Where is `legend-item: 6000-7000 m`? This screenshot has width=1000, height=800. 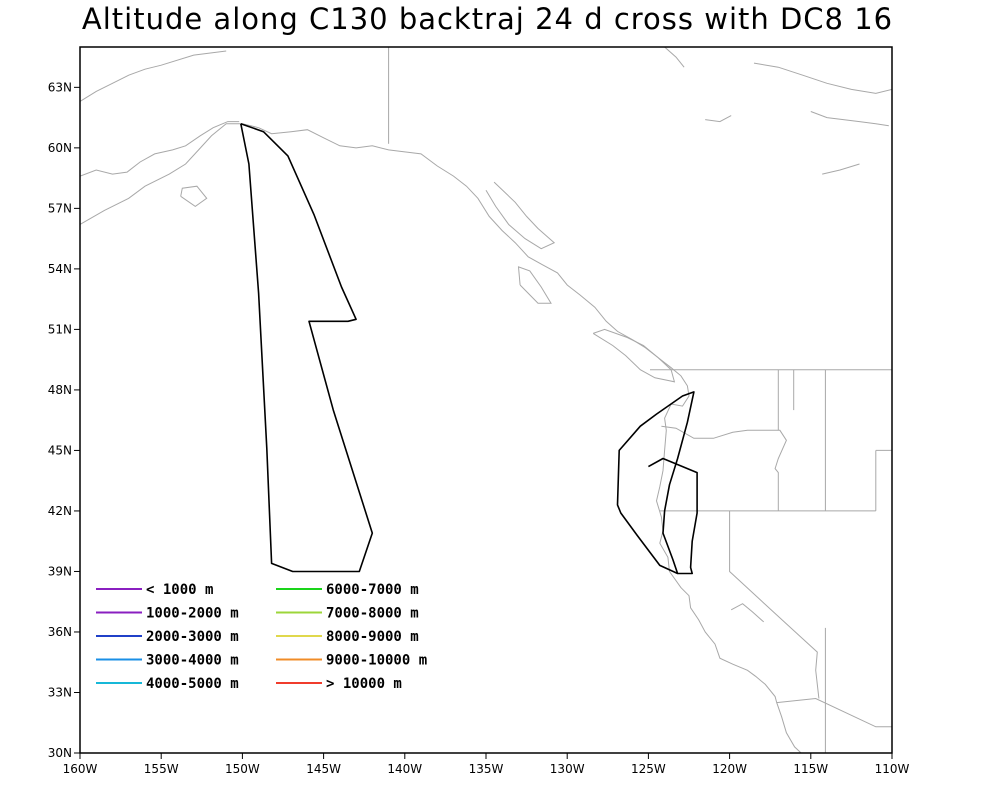
legend-item: 6000-7000 m is located at coordinates (347, 590).